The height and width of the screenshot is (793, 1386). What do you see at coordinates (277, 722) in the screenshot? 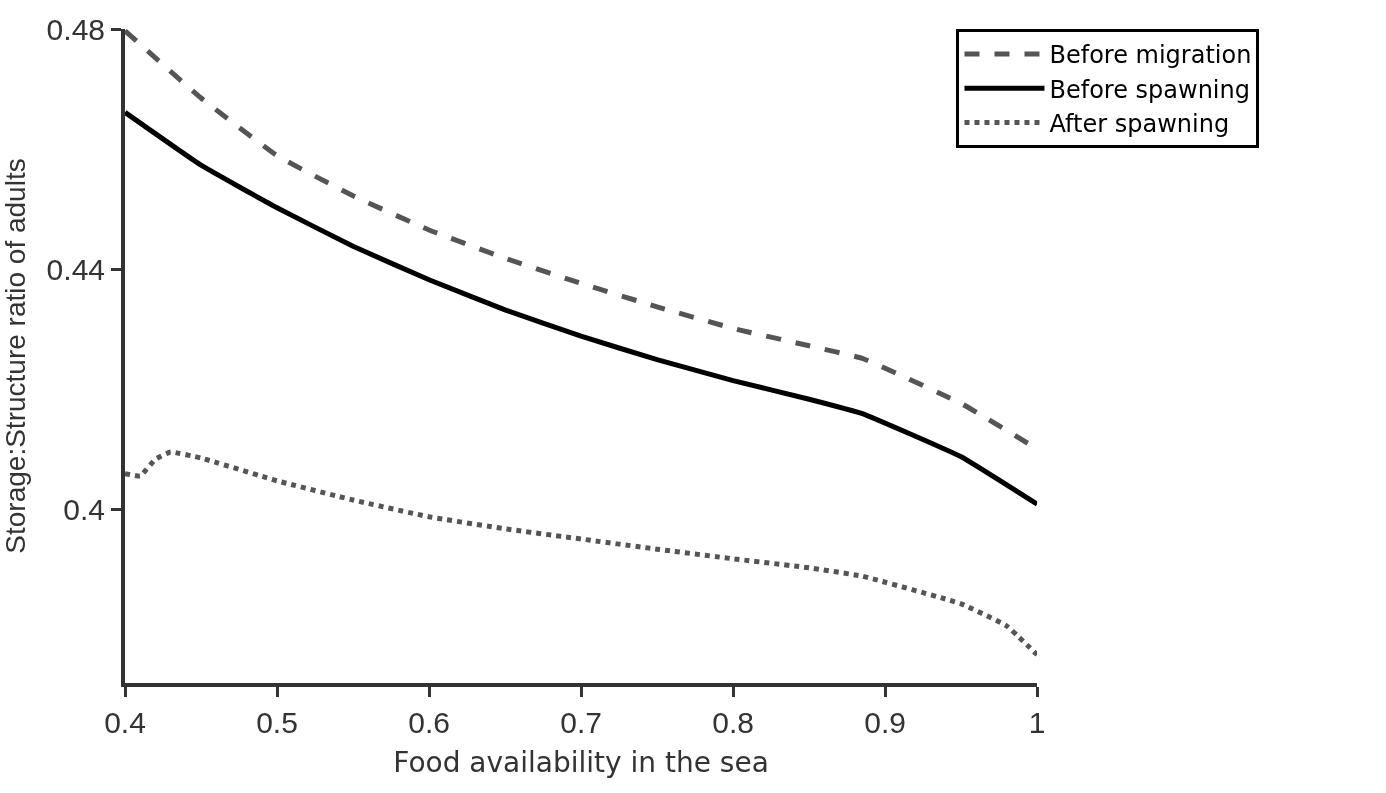
I see `x-tick-label: 0.5` at bounding box center [277, 722].